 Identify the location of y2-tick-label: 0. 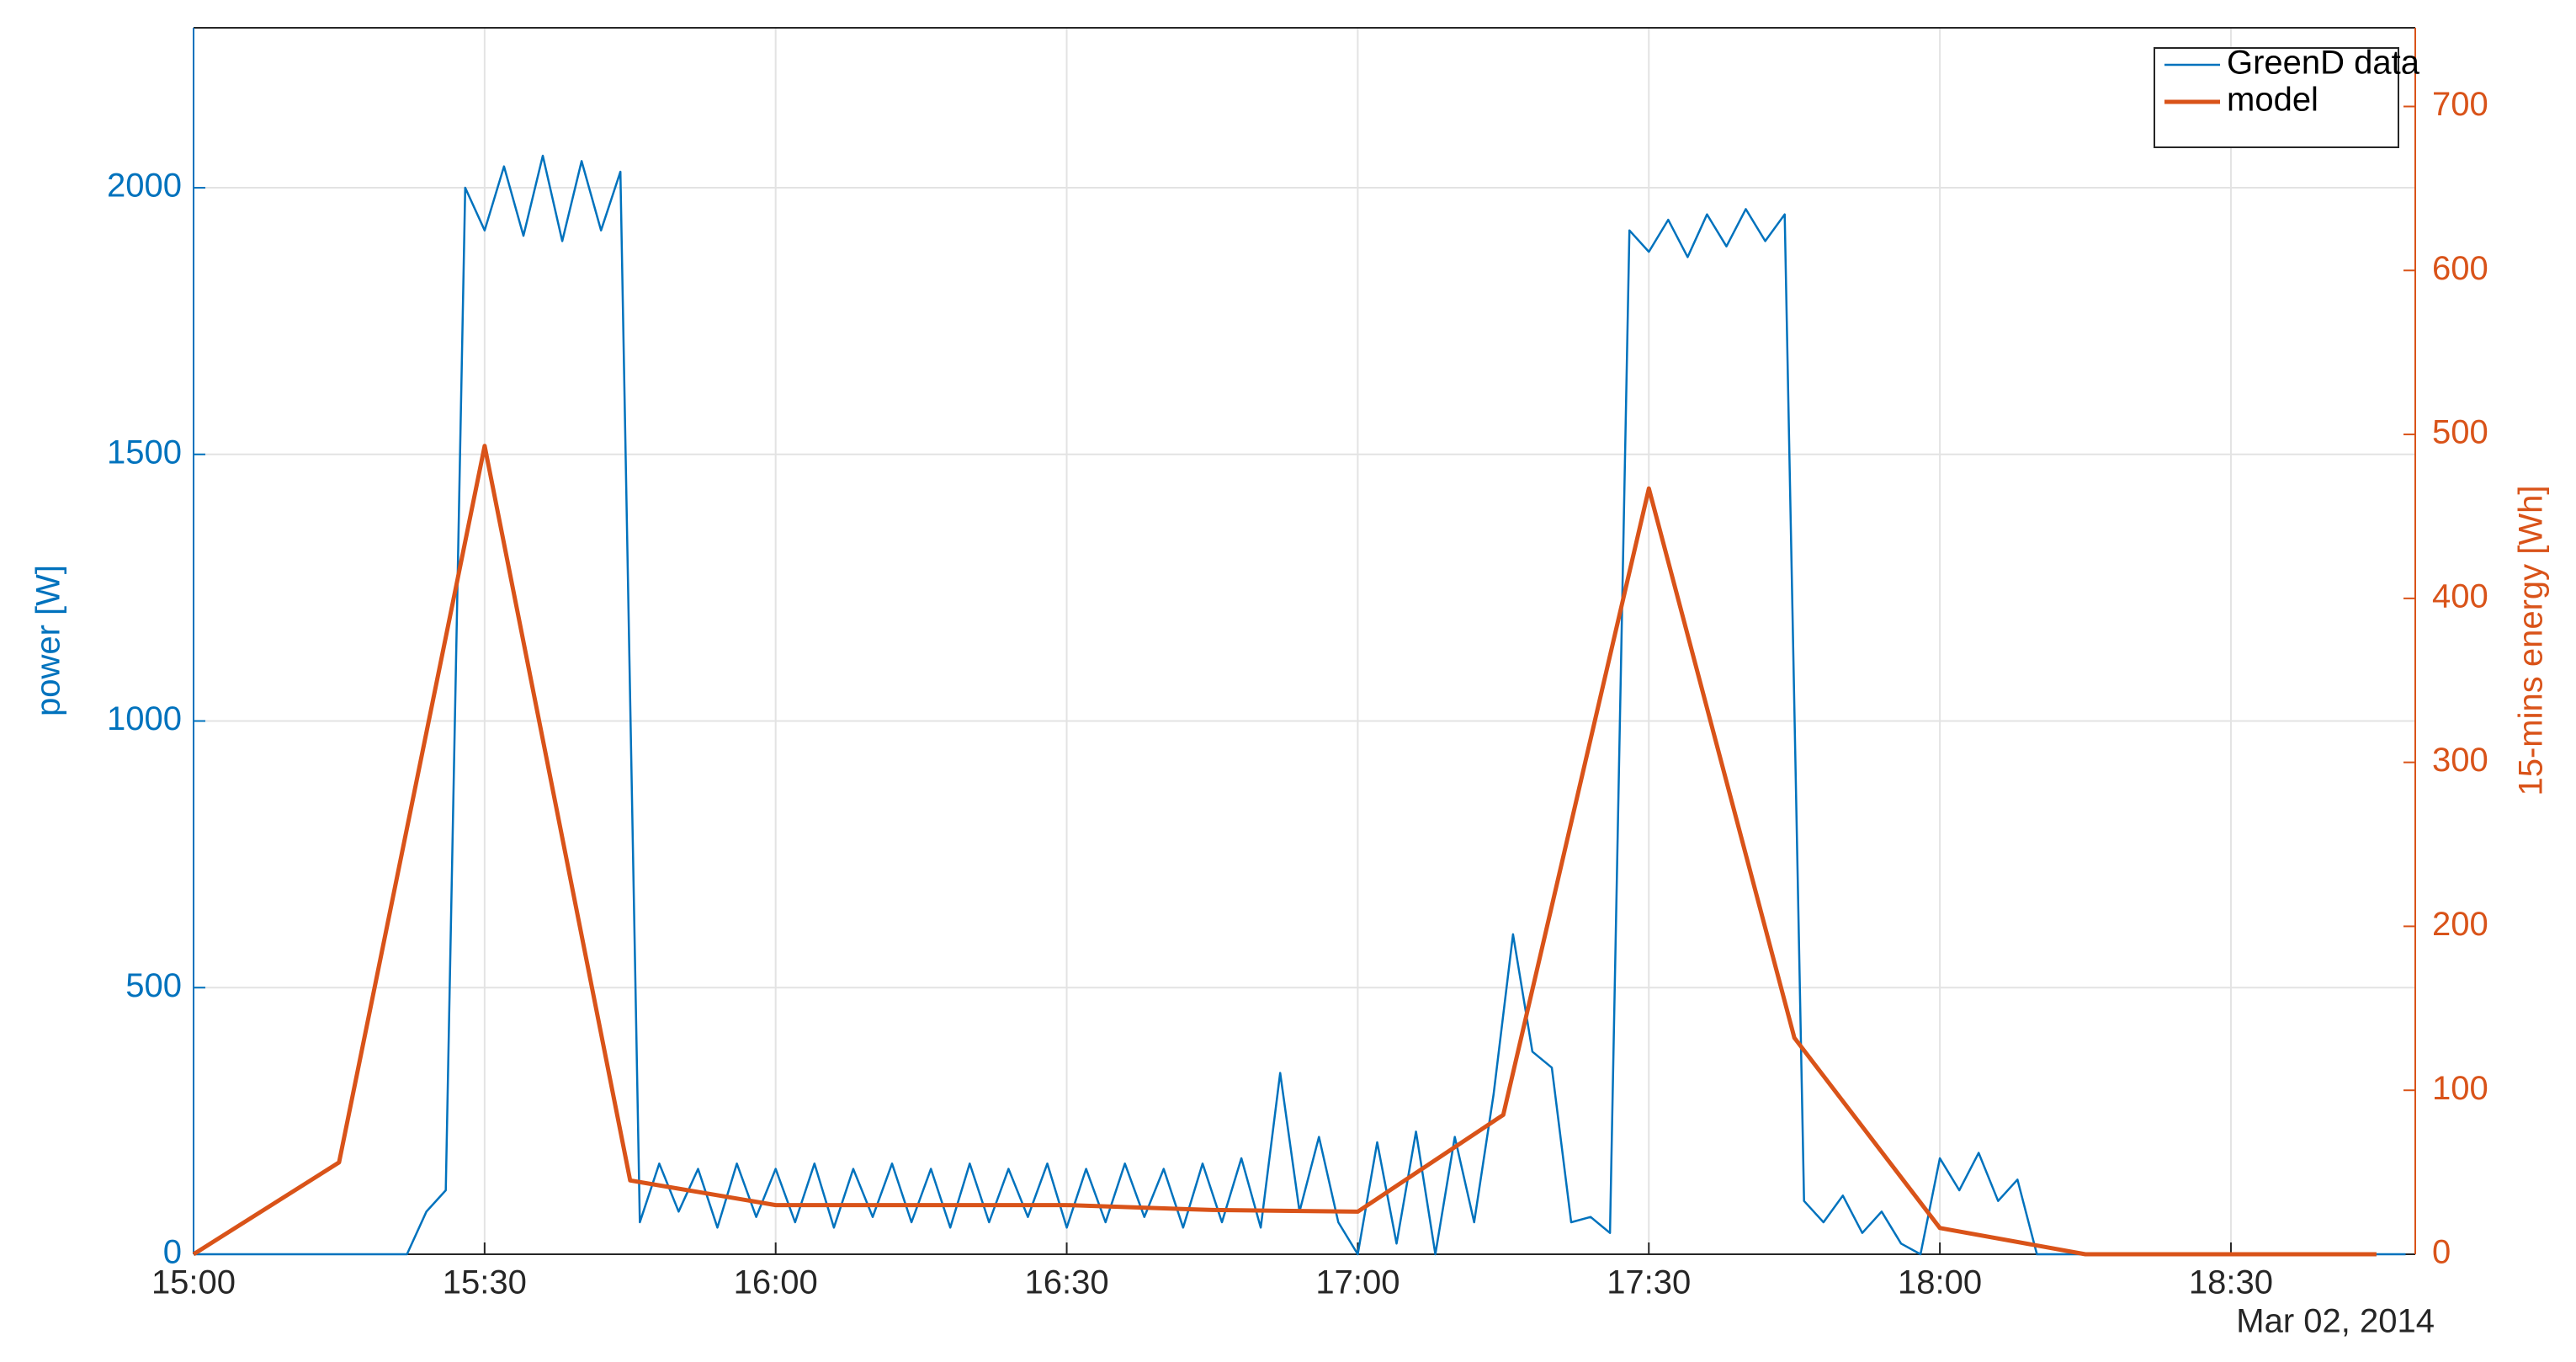
(2441, 1252).